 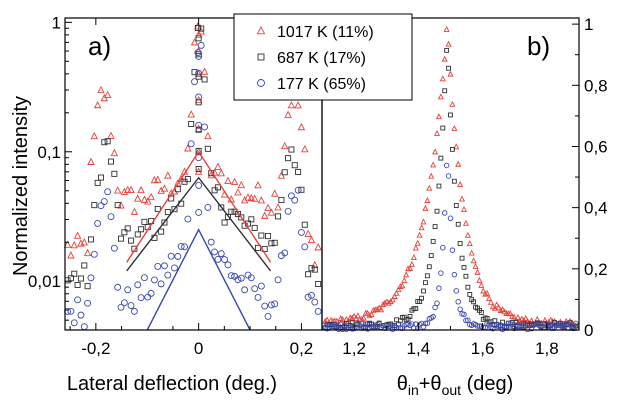 I want to click on panel-b-y-tick-label: 0,6, so click(x=596, y=146).